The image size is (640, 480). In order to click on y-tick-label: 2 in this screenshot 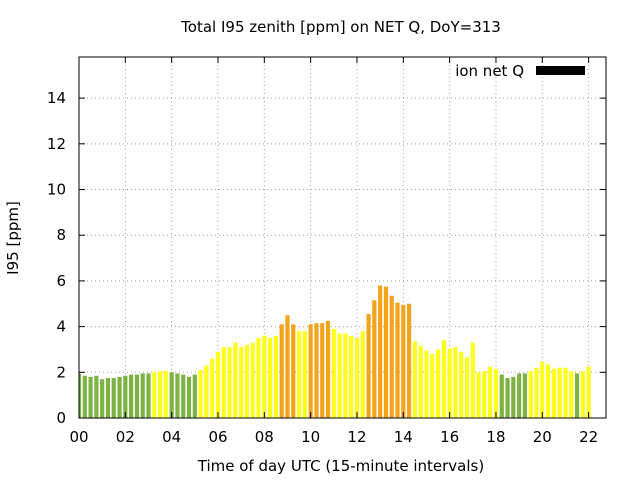, I will do `click(61, 372)`.